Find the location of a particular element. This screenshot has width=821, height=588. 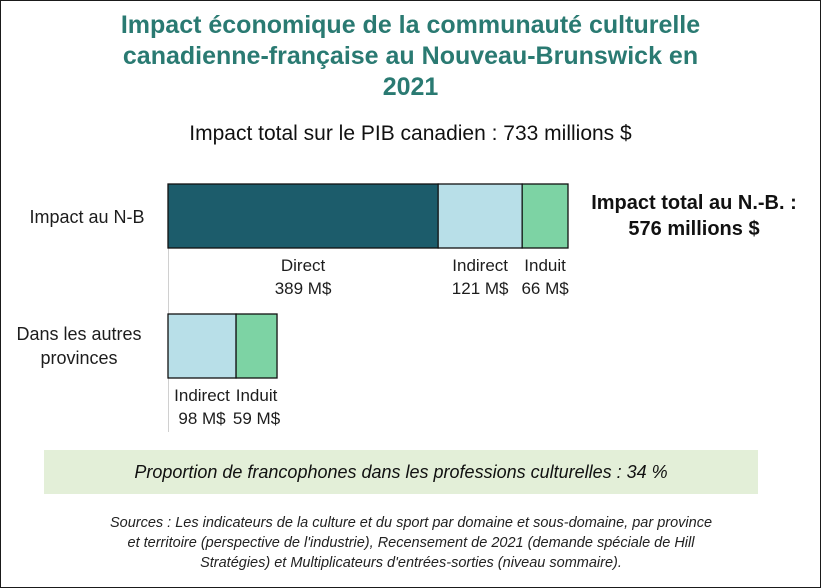

data-label-impact-au-n-b-indirect-name: Indirect is located at coordinates (480, 265).